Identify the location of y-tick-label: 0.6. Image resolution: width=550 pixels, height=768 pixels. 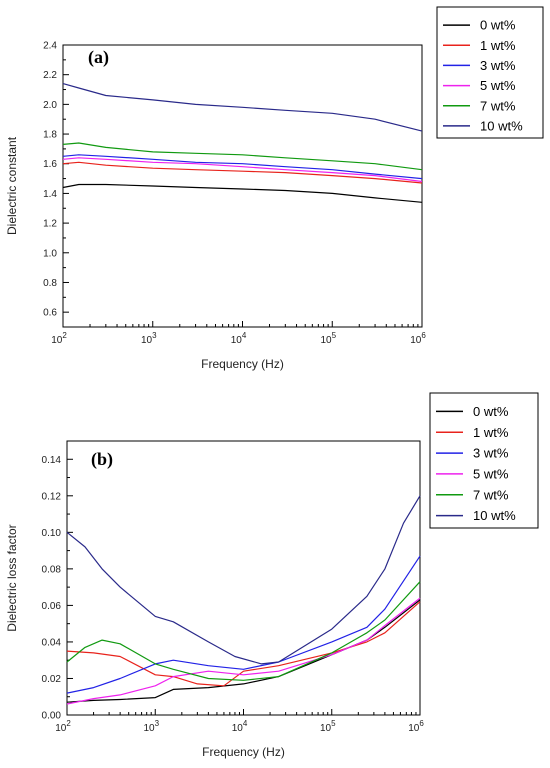
(50, 313).